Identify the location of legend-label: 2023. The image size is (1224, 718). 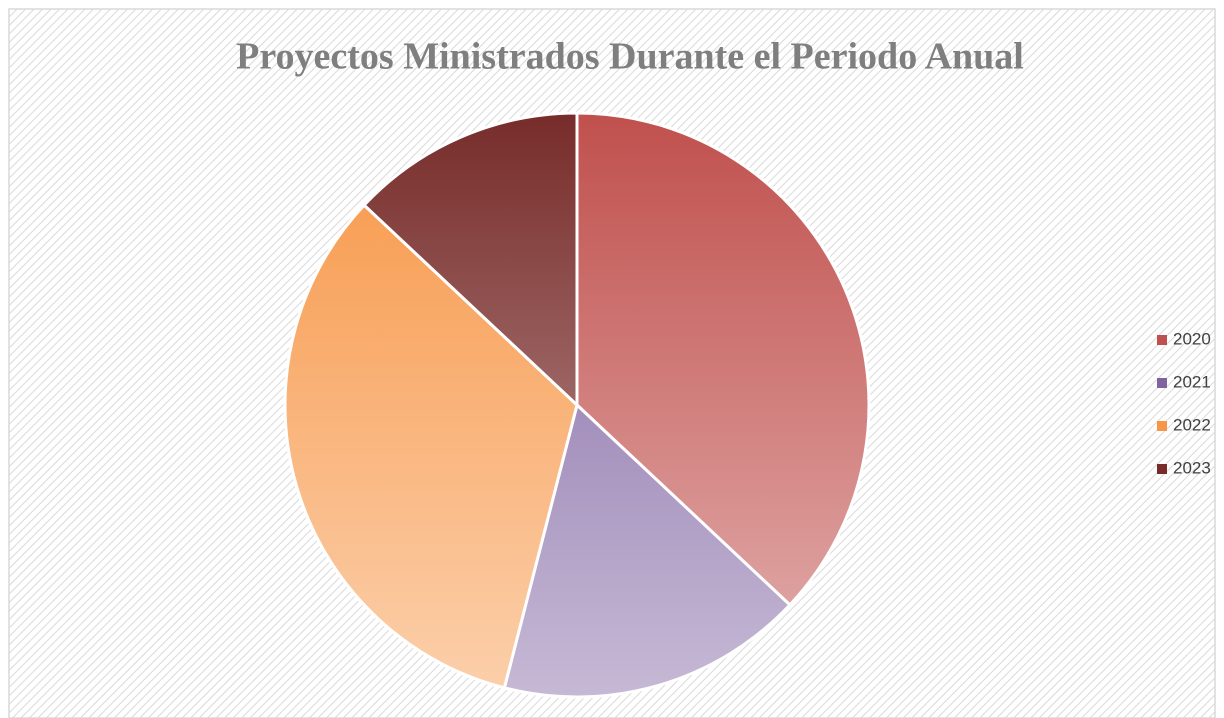
(1192, 467).